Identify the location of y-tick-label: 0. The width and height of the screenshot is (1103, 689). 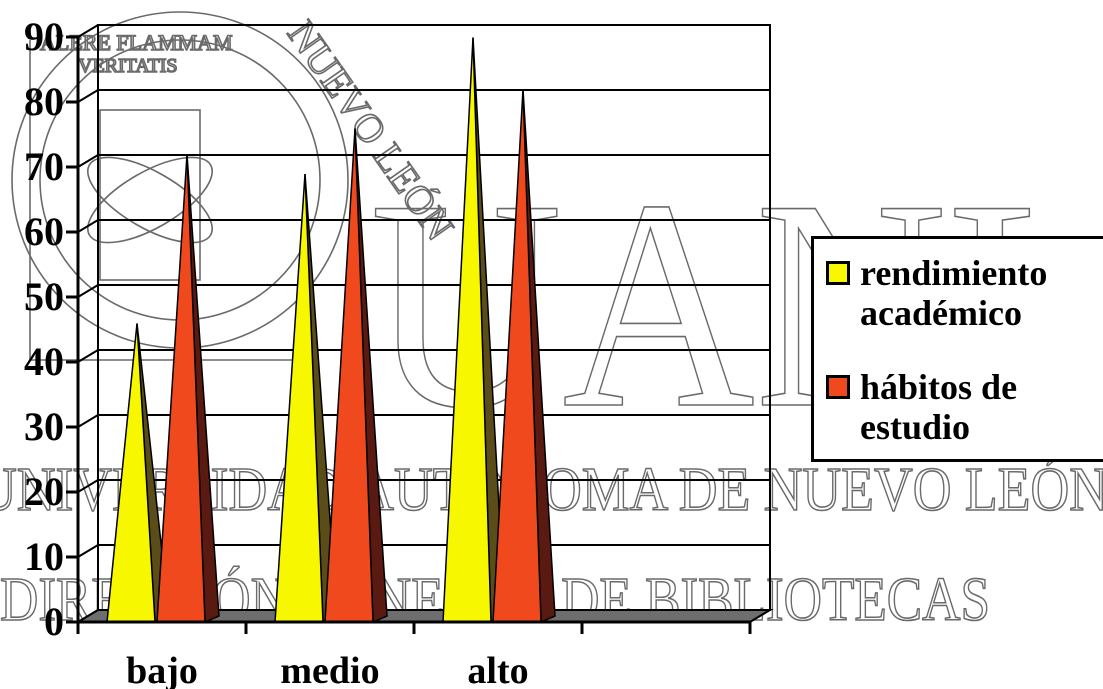
(54, 621).